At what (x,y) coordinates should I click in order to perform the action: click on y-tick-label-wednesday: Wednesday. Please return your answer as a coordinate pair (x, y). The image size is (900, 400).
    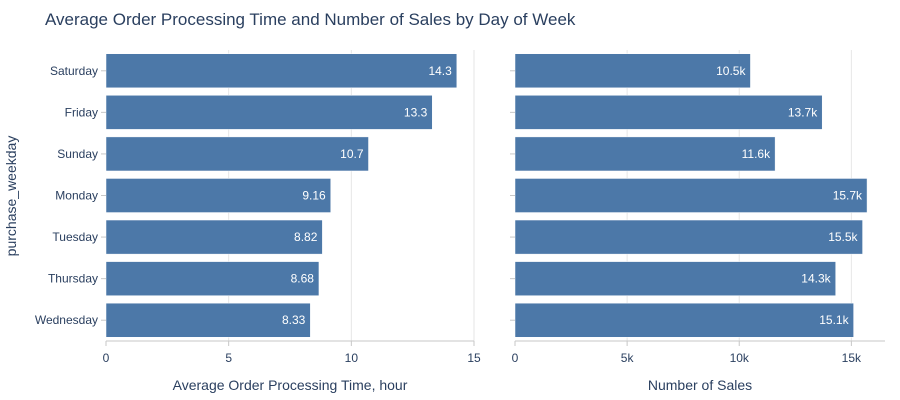
    Looking at the image, I should click on (66, 320).